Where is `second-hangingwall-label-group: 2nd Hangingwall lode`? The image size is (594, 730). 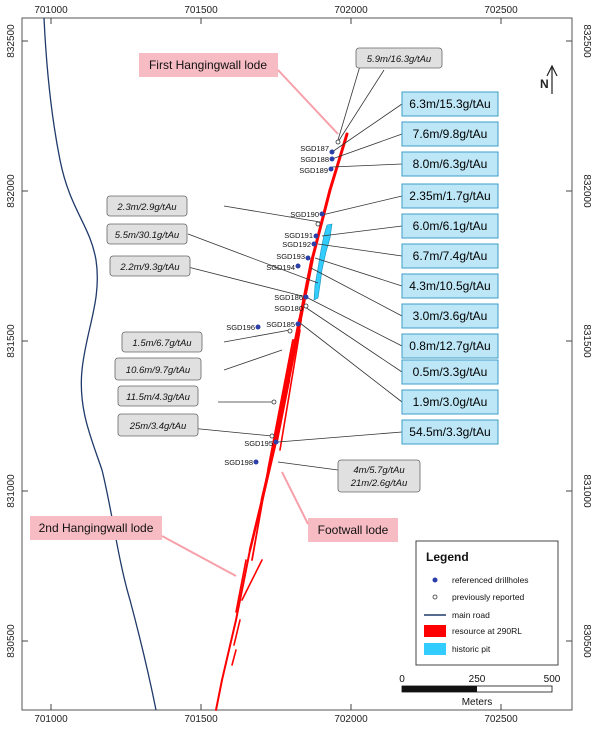
second-hangingwall-label-group: 2nd Hangingwall lode is located at coordinates (133, 546).